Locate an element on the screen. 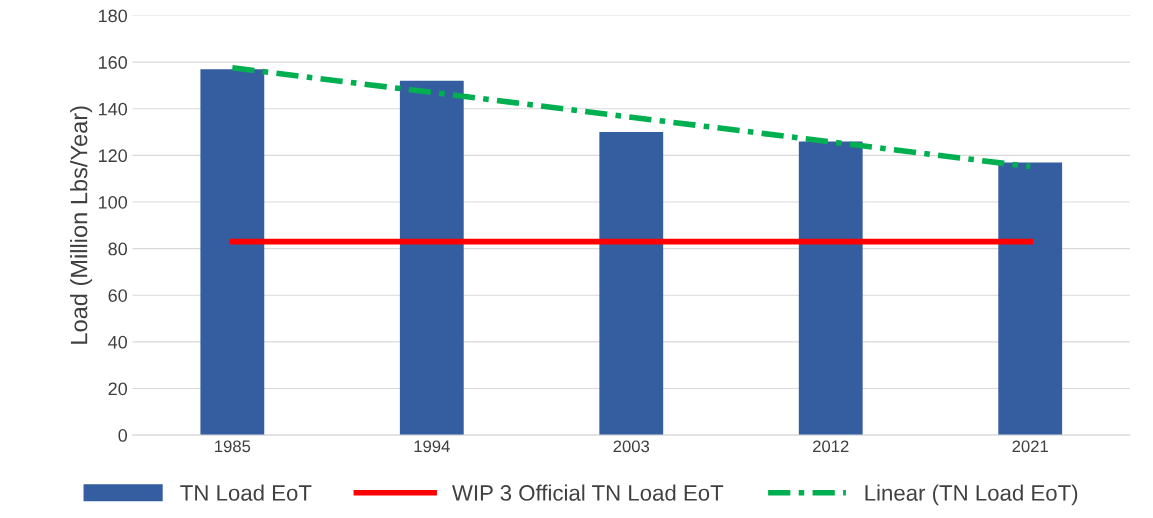 The width and height of the screenshot is (1153, 518). legend-label: Linear (TN Load EoT) is located at coordinates (971, 495).